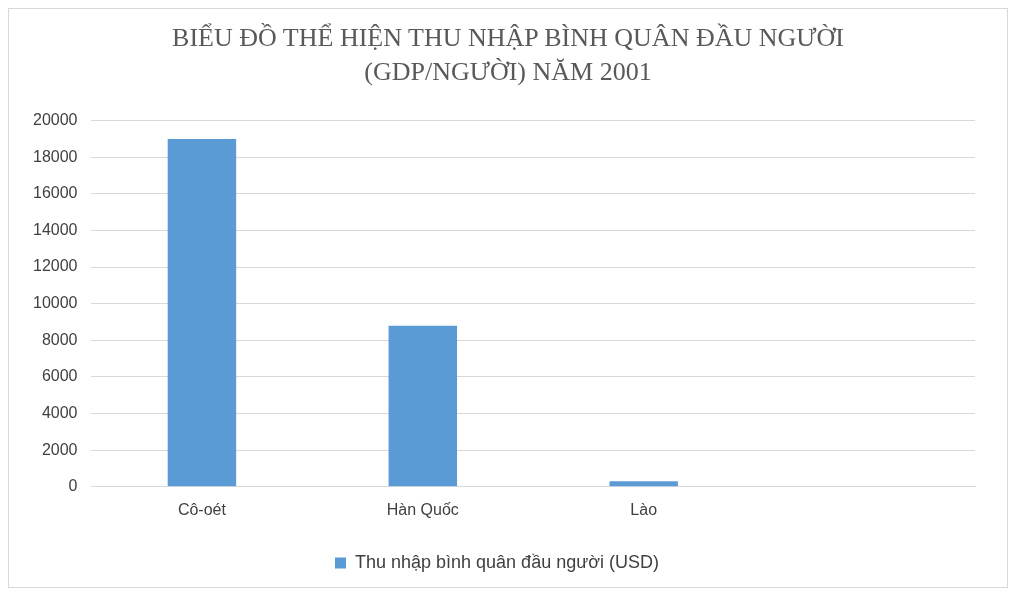 The width and height of the screenshot is (1024, 603). I want to click on y-tick-label: 12000, so click(55, 266).